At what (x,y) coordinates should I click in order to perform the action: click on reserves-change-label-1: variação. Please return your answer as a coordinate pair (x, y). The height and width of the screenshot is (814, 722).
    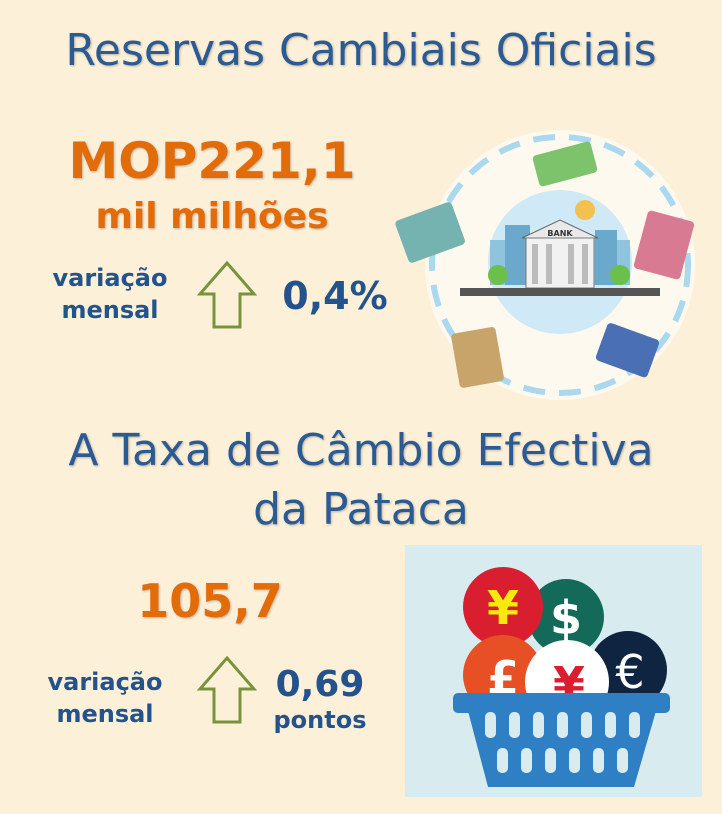
    Looking at the image, I should click on (110, 278).